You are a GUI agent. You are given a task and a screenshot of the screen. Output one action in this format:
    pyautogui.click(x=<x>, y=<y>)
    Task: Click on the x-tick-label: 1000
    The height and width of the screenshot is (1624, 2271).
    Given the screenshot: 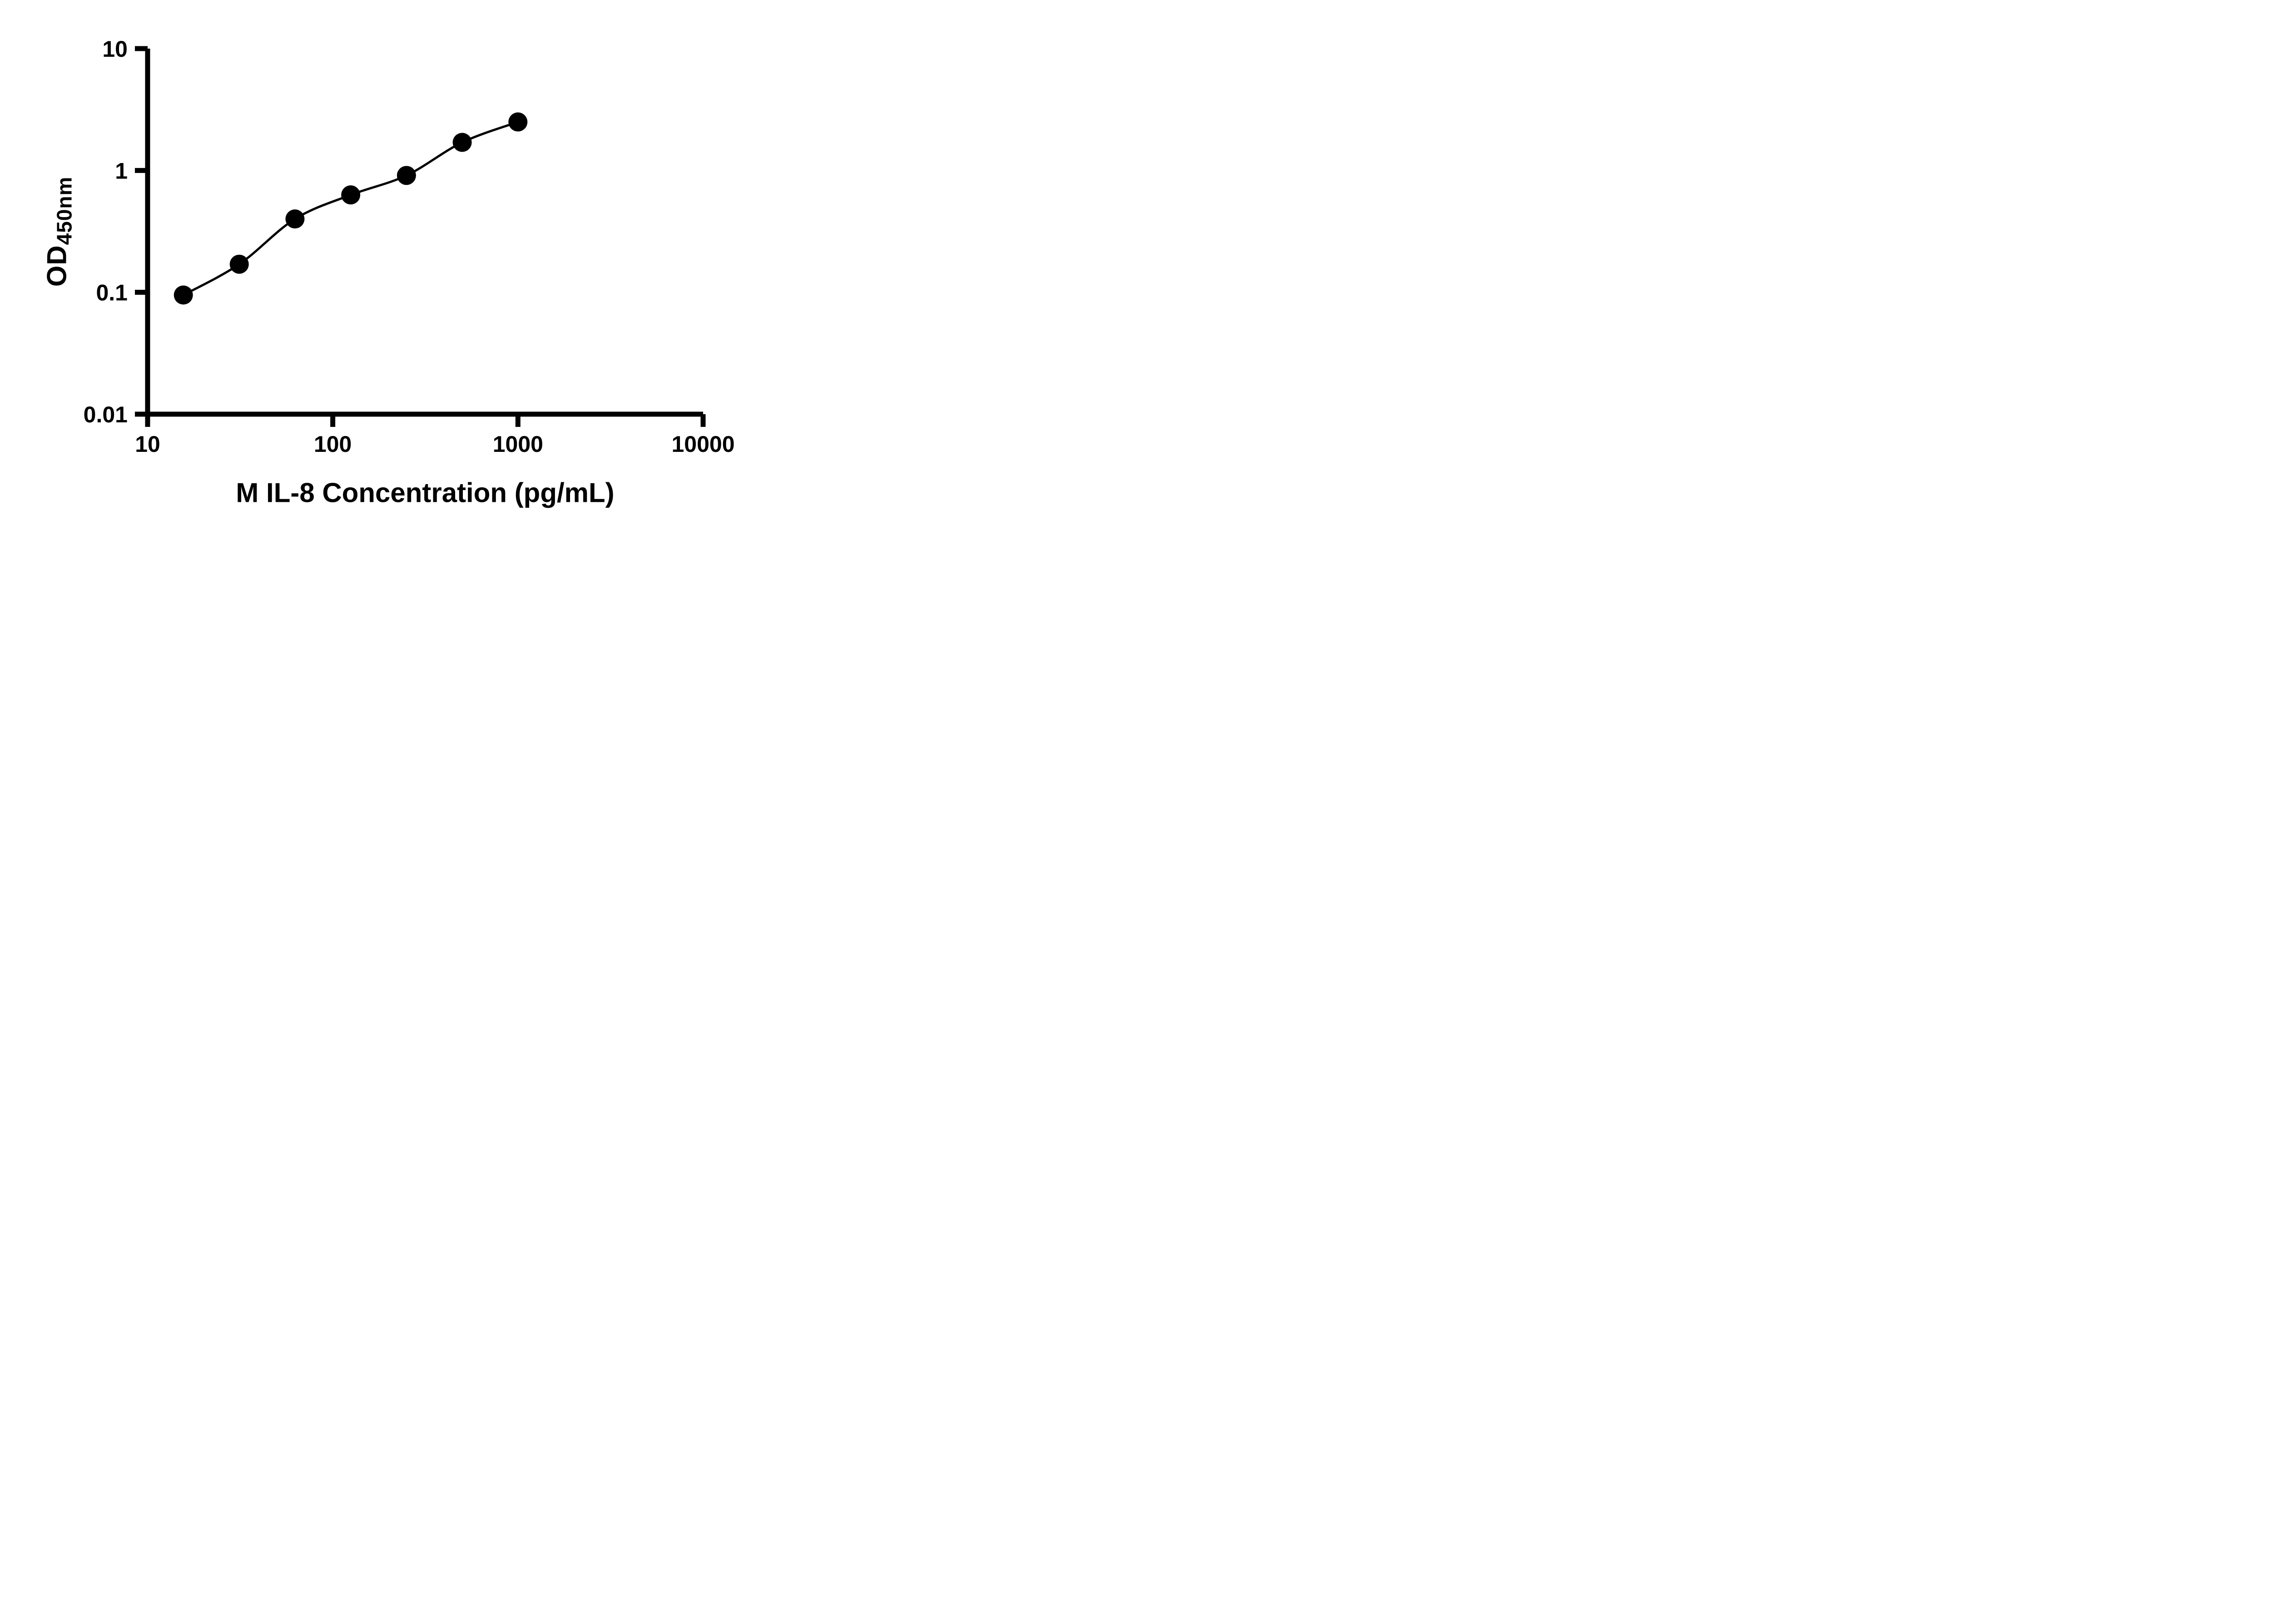 What is the action you would take?
    pyautogui.click(x=518, y=444)
    